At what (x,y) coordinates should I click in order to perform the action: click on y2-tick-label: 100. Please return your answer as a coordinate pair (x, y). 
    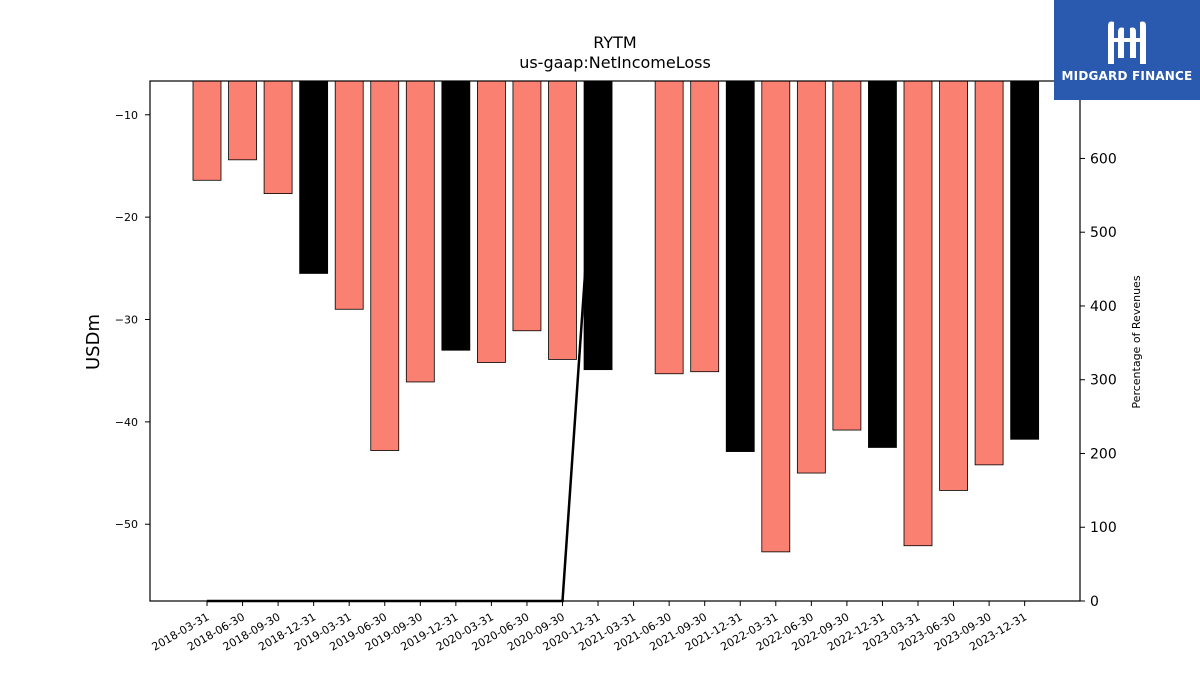
    Looking at the image, I should click on (1103, 528).